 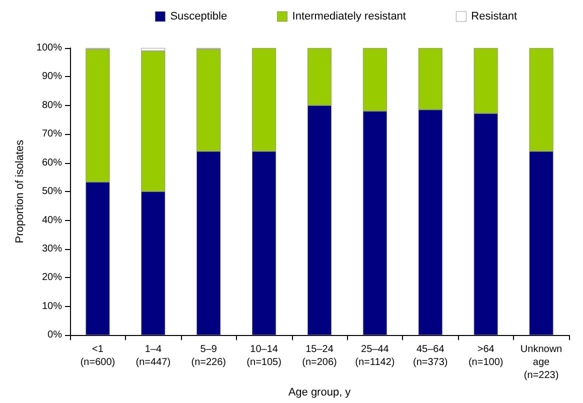 I want to click on y-tick-label: 50%, so click(x=52, y=192).